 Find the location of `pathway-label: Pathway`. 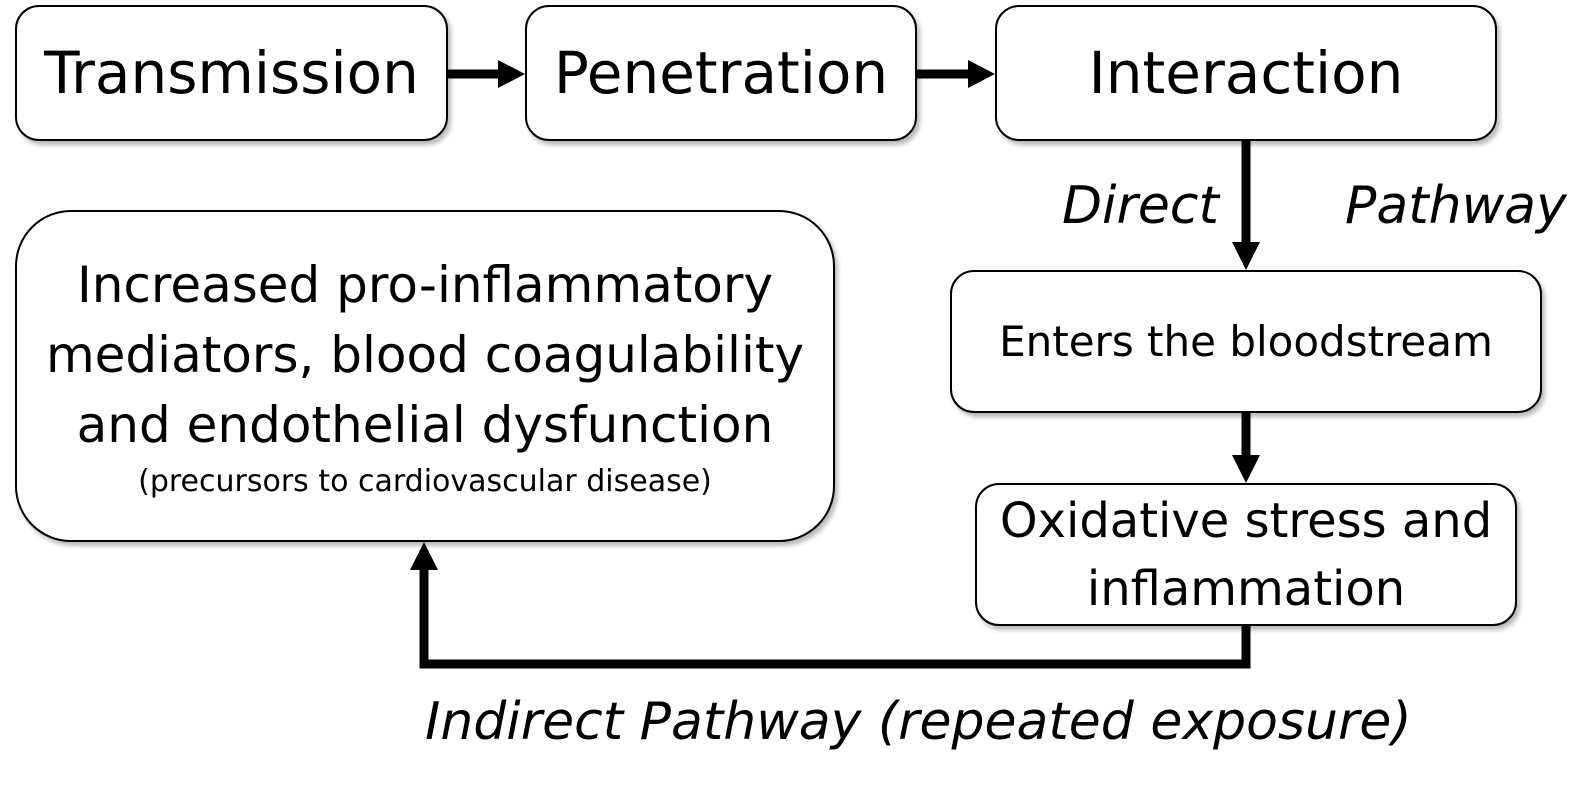

pathway-label: Pathway is located at coordinates (1456, 206).